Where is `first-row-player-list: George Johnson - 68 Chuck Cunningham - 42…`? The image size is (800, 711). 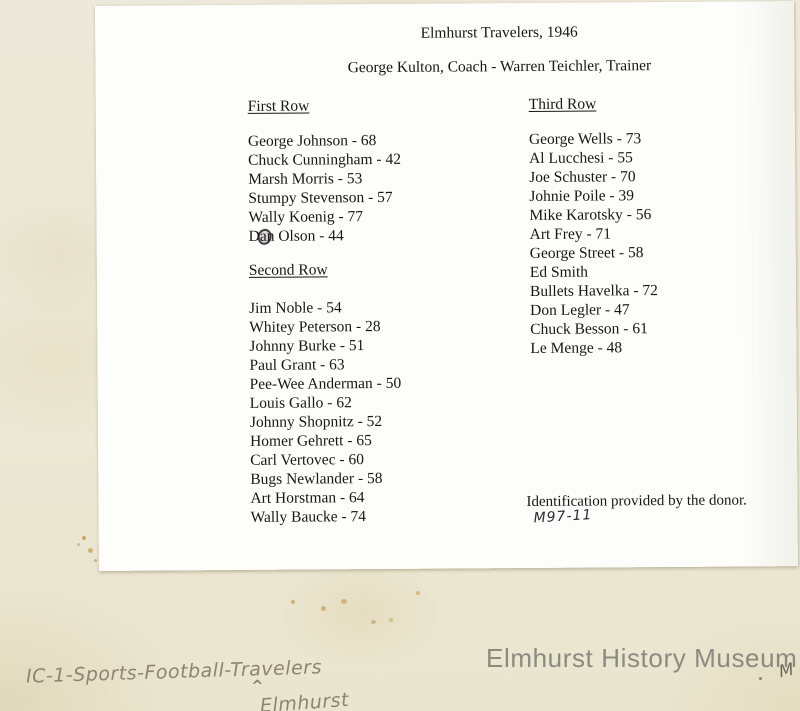 first-row-player-list: George Johnson - 68 Chuck Cunningham - 42… is located at coordinates (325, 188).